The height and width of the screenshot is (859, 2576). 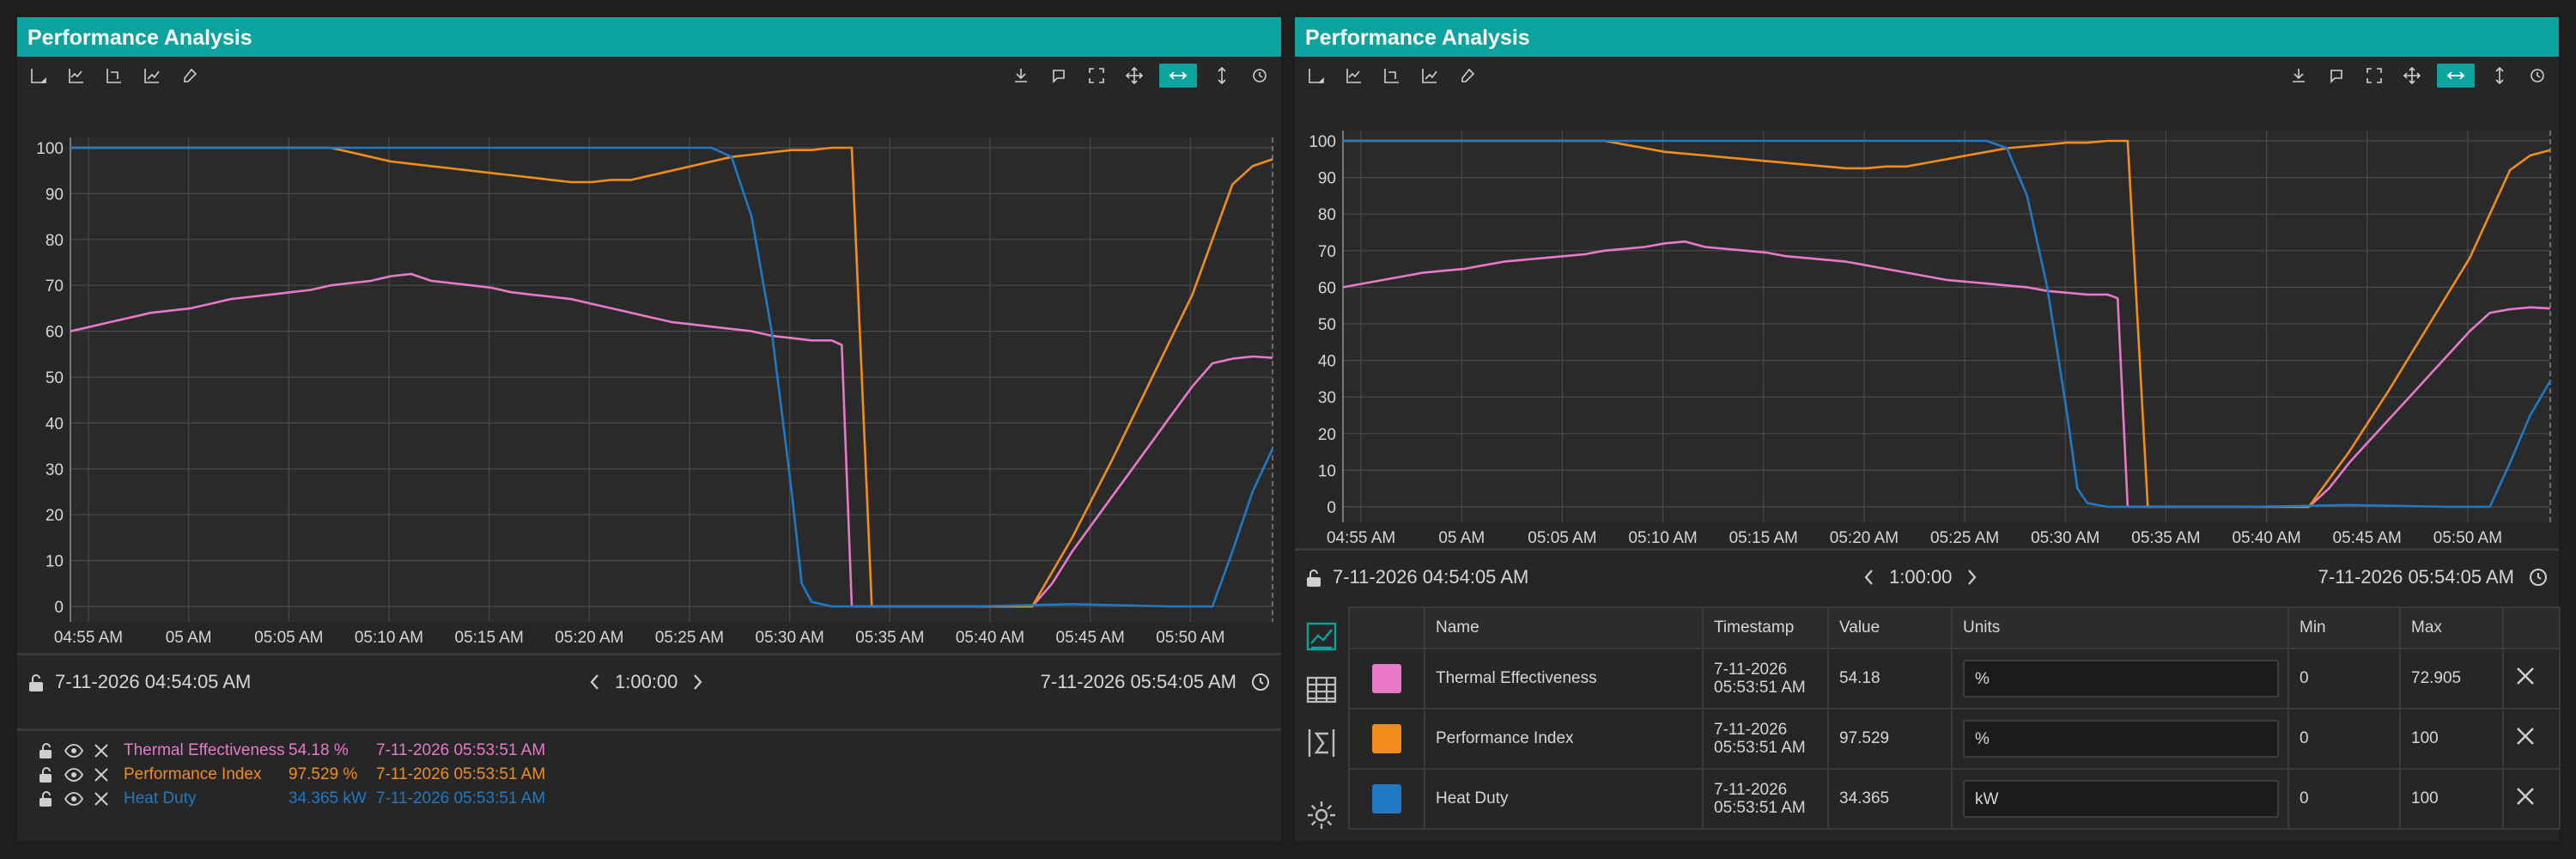 What do you see at coordinates (319, 750) in the screenshot?
I see `legend-value: 54.18 %` at bounding box center [319, 750].